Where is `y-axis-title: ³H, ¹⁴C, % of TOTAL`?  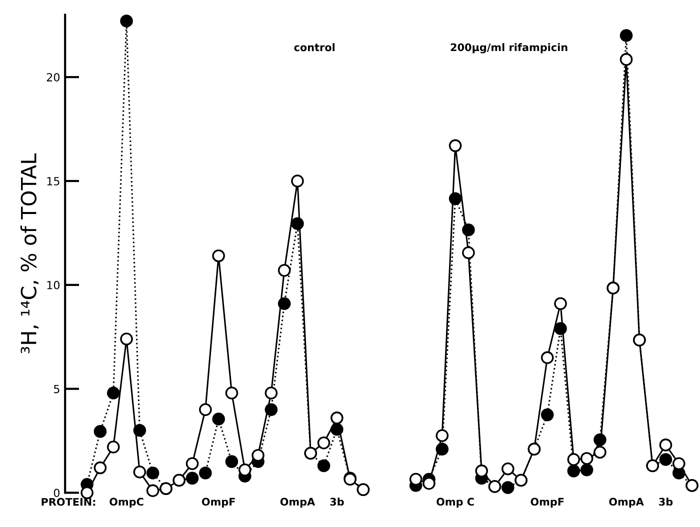
y-axis-title: ³H, ¹⁴C, % of TOTAL is located at coordinates (29, 253).